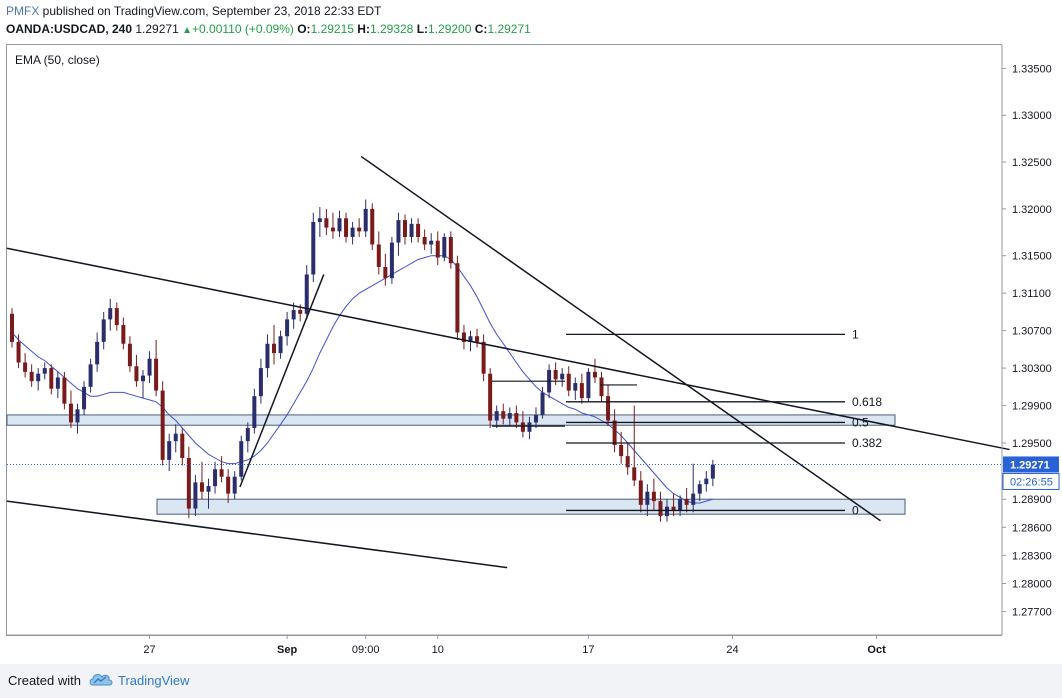 The width and height of the screenshot is (1062, 698). What do you see at coordinates (588, 650) in the screenshot?
I see `x-tick-label: 17` at bounding box center [588, 650].